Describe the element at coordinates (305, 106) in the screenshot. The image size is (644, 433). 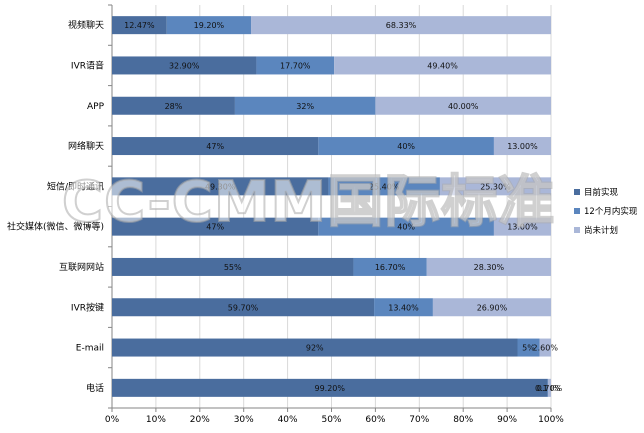
I see `segment-label: 32%` at that location.